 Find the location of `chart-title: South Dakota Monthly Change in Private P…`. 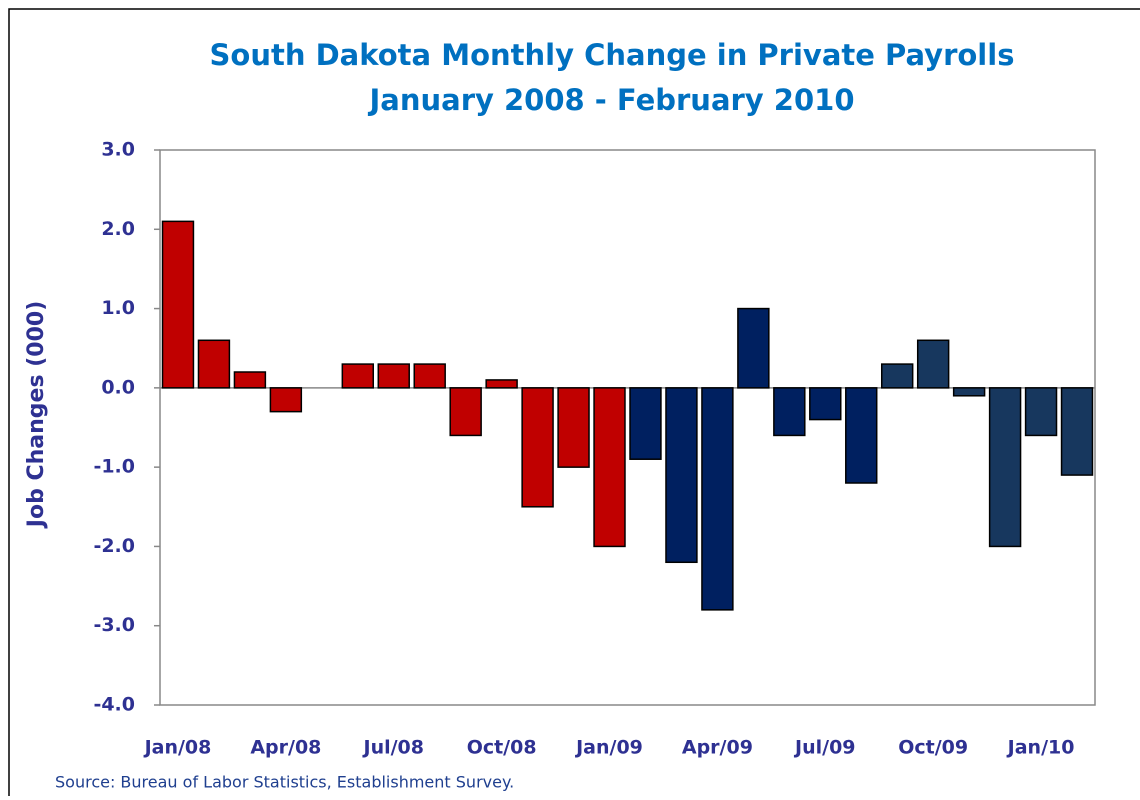

chart-title: South Dakota Monthly Change in Private P… is located at coordinates (612, 55).